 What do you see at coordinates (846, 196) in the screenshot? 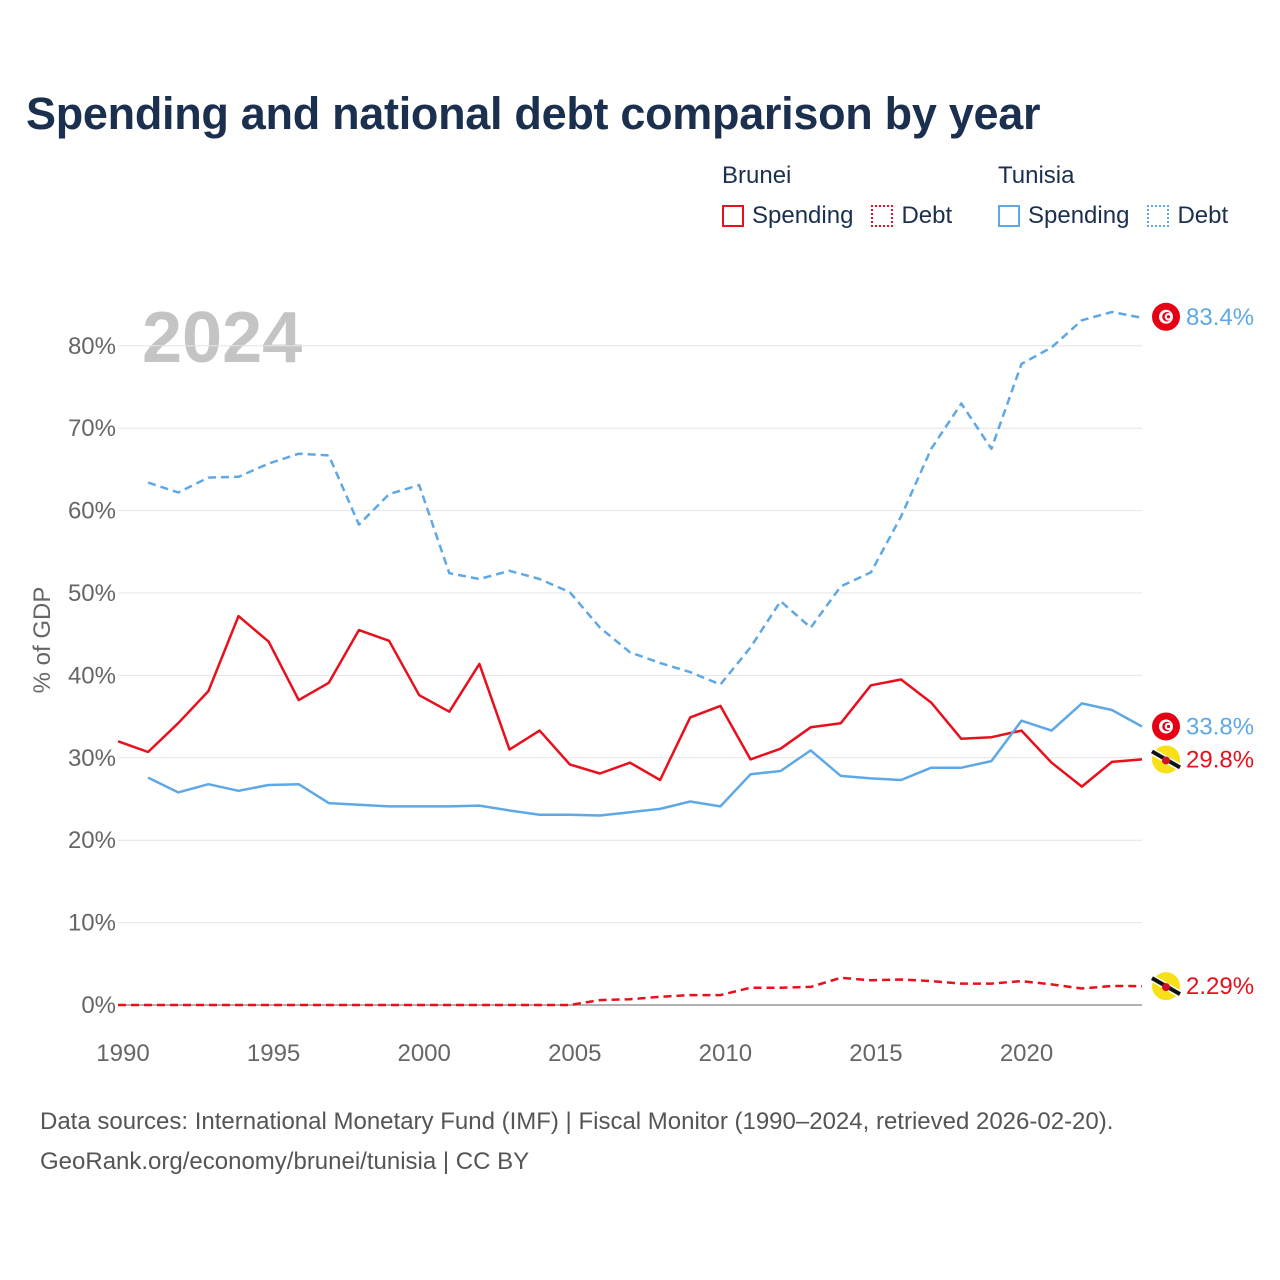
I see `legend-group-brunei: Brunei Spending Debt` at bounding box center [846, 196].